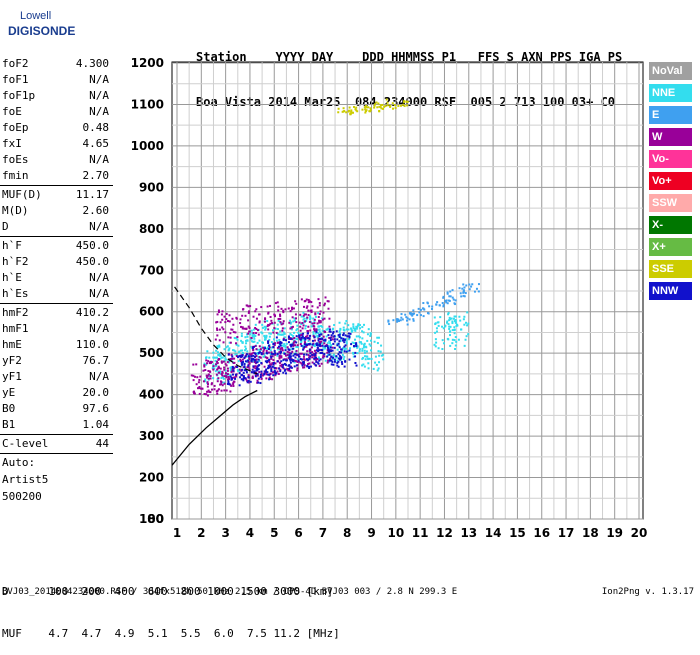  Describe the element at coordinates (56, 195) in the screenshot. I see `param-row: MUF(D) 11.17` at that location.